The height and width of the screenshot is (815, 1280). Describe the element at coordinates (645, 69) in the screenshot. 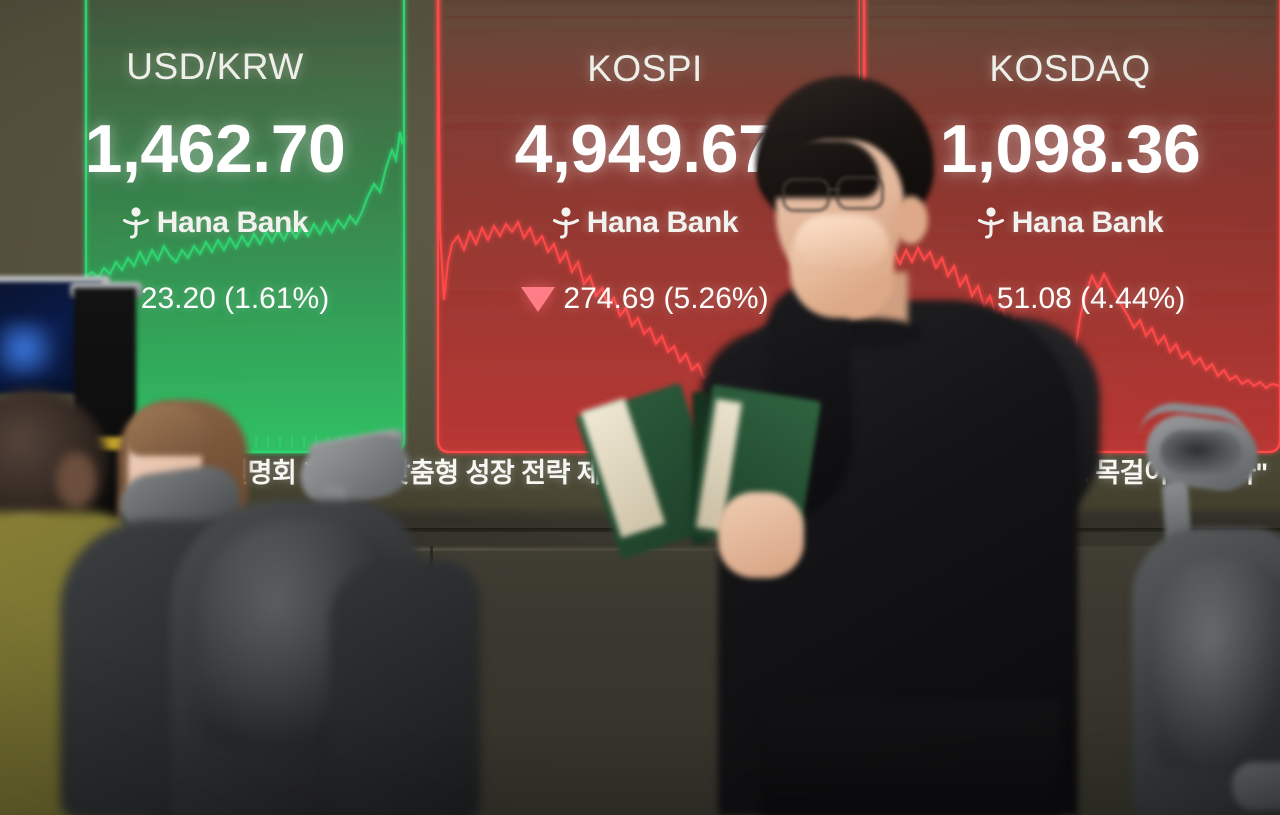

I see `kospi-title: KOSPI` at that location.